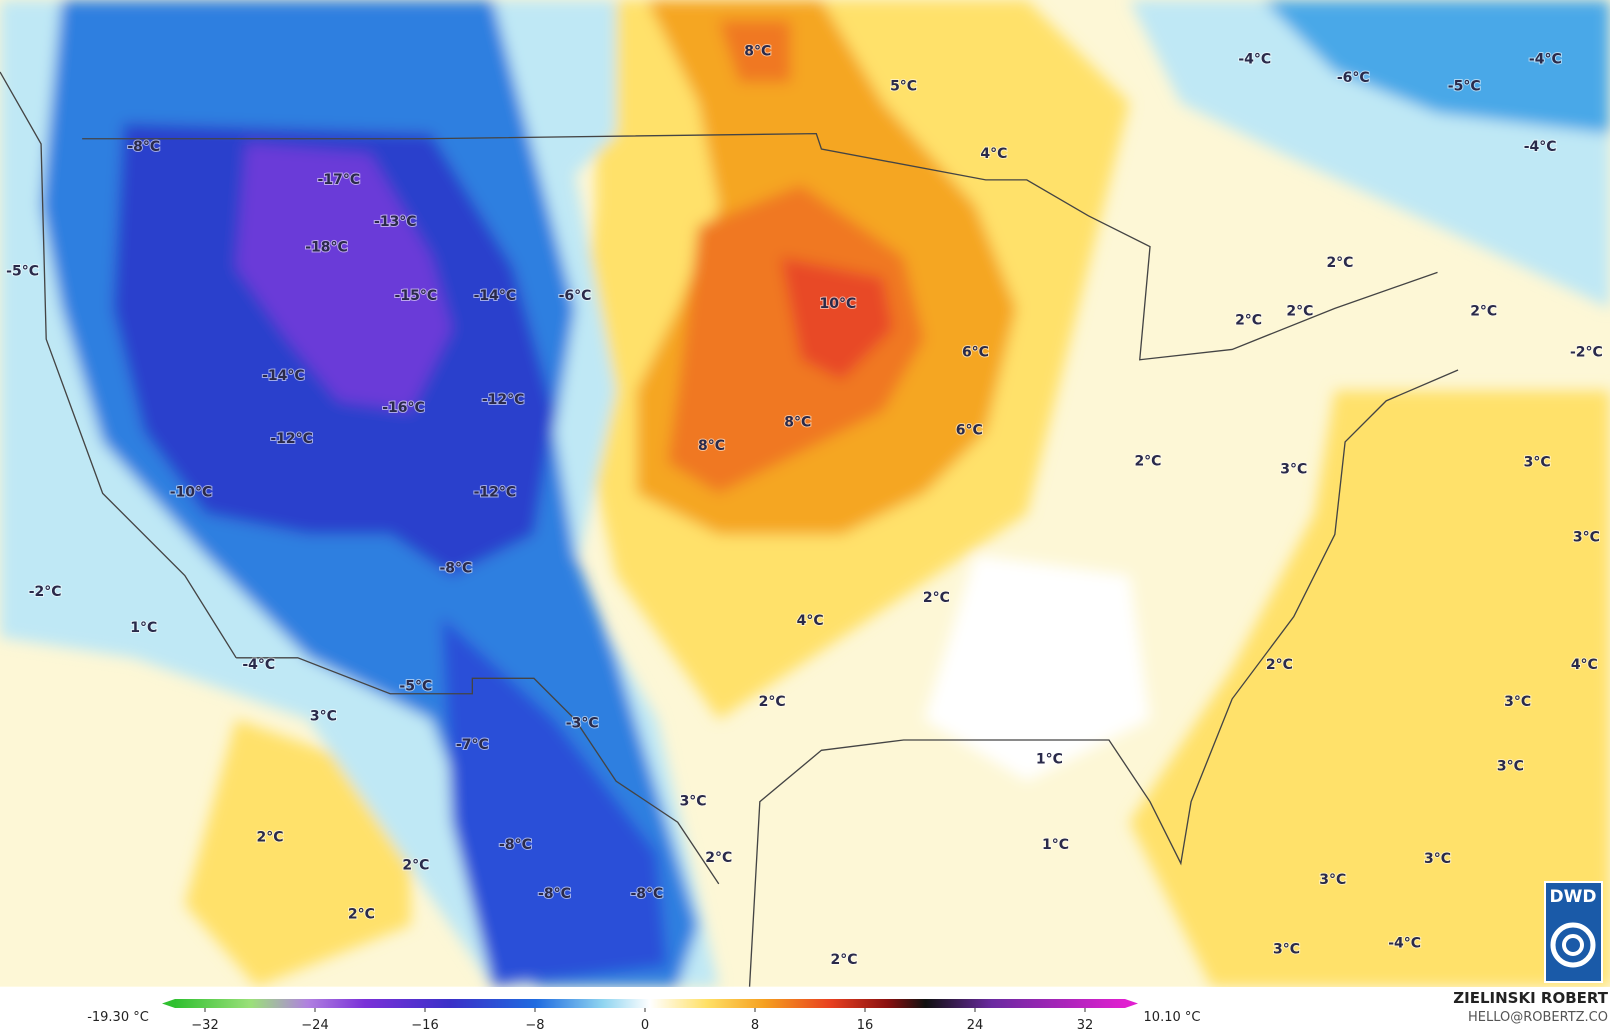 The width and height of the screenshot is (1610, 1035). What do you see at coordinates (204, 1025) in the screenshot?
I see `colorbar-tick-label: −32` at bounding box center [204, 1025].